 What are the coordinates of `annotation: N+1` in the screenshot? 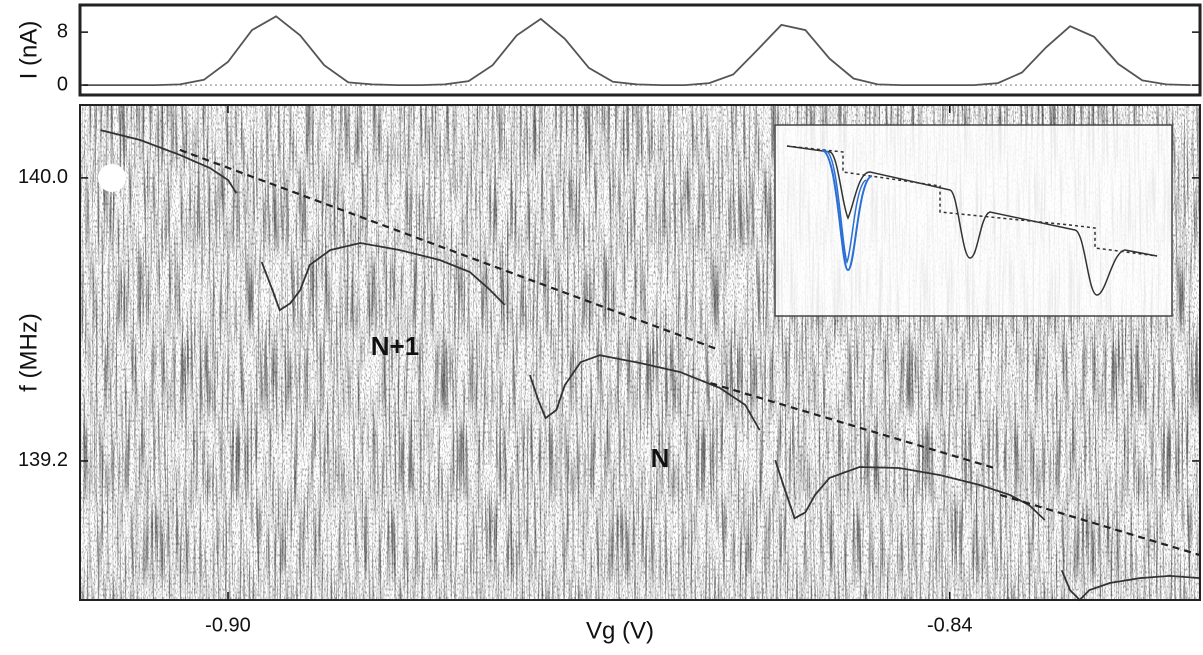 It's located at (395, 346).